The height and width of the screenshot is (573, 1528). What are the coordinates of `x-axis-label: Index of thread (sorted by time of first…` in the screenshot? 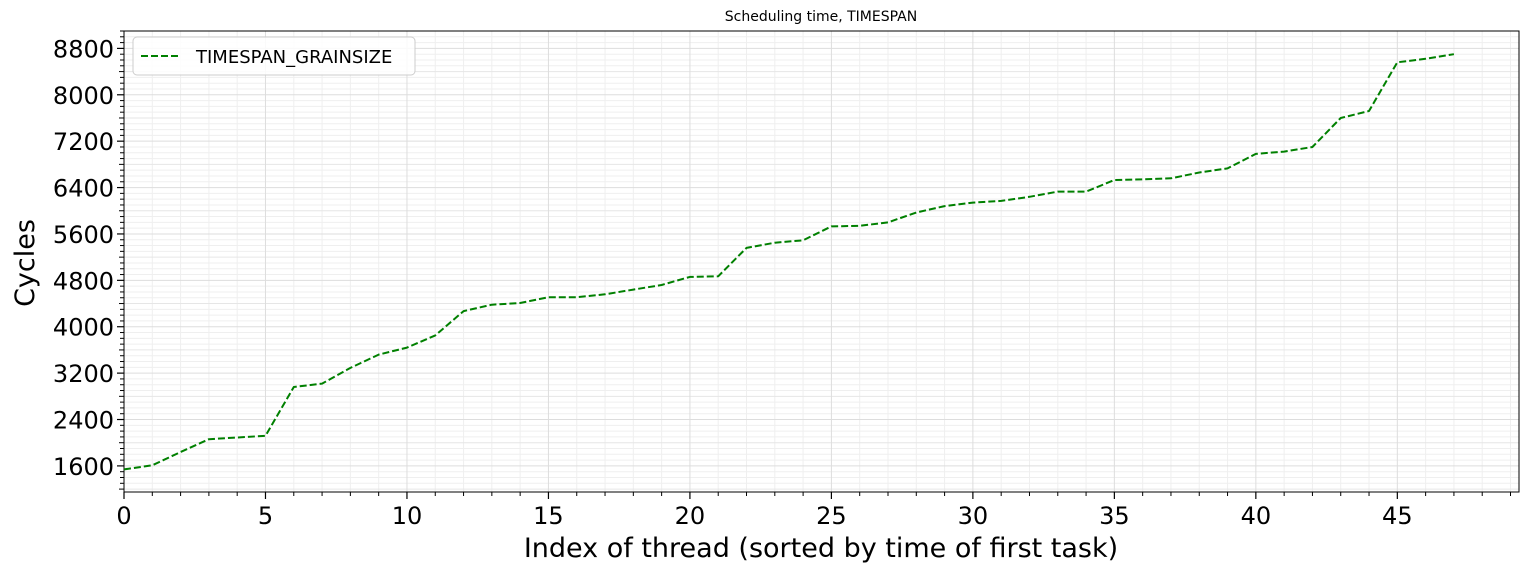 It's located at (821, 548).